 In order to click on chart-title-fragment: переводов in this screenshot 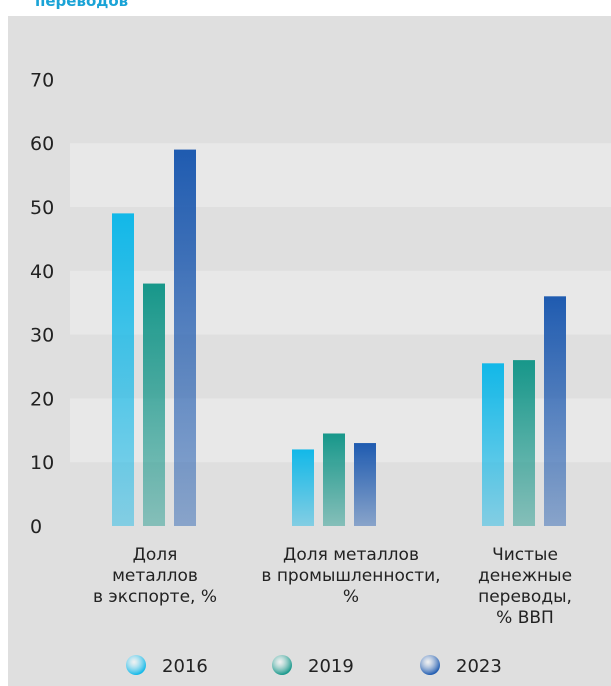, I will do `click(82, 5)`.